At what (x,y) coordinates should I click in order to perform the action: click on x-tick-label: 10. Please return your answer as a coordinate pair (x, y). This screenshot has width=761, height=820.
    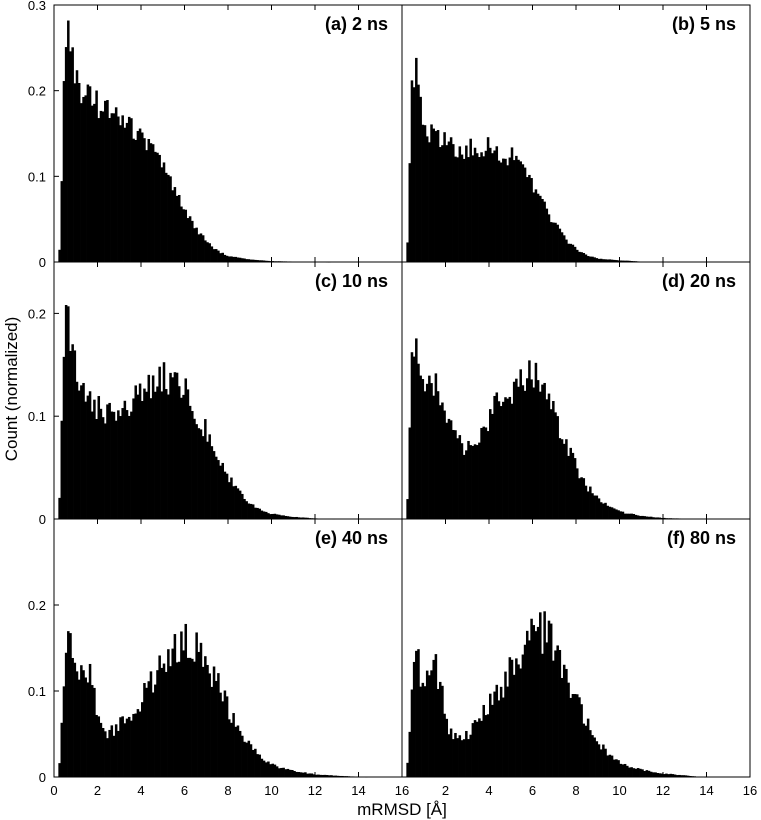
    Looking at the image, I should click on (619, 790).